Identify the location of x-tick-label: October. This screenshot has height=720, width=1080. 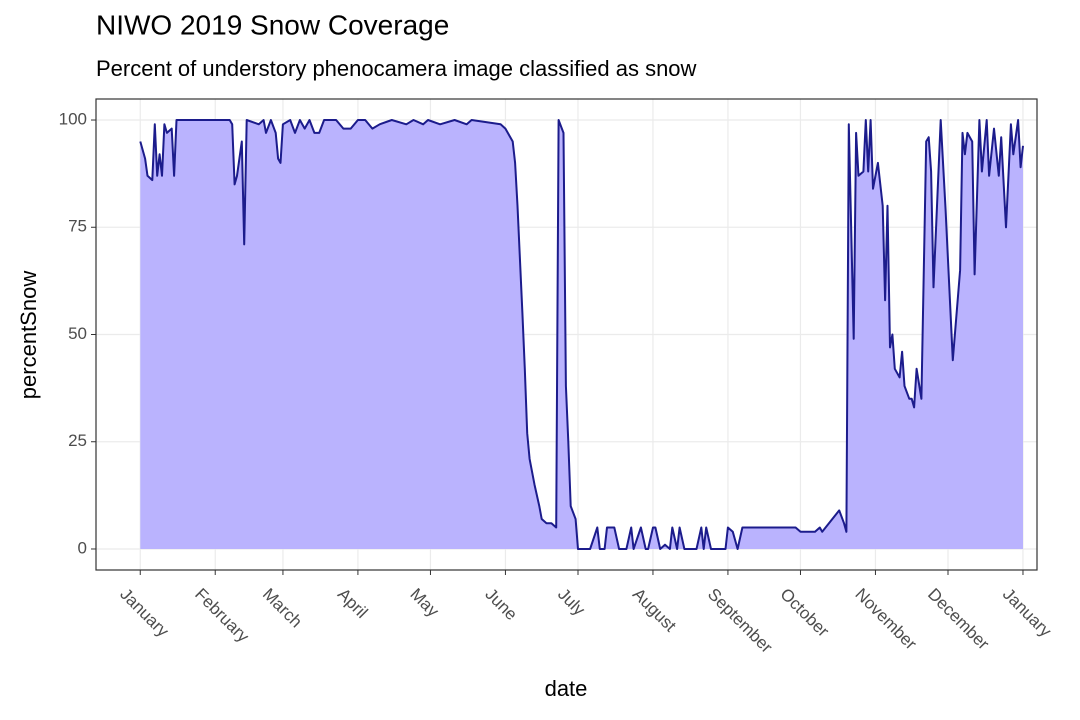
(804, 613).